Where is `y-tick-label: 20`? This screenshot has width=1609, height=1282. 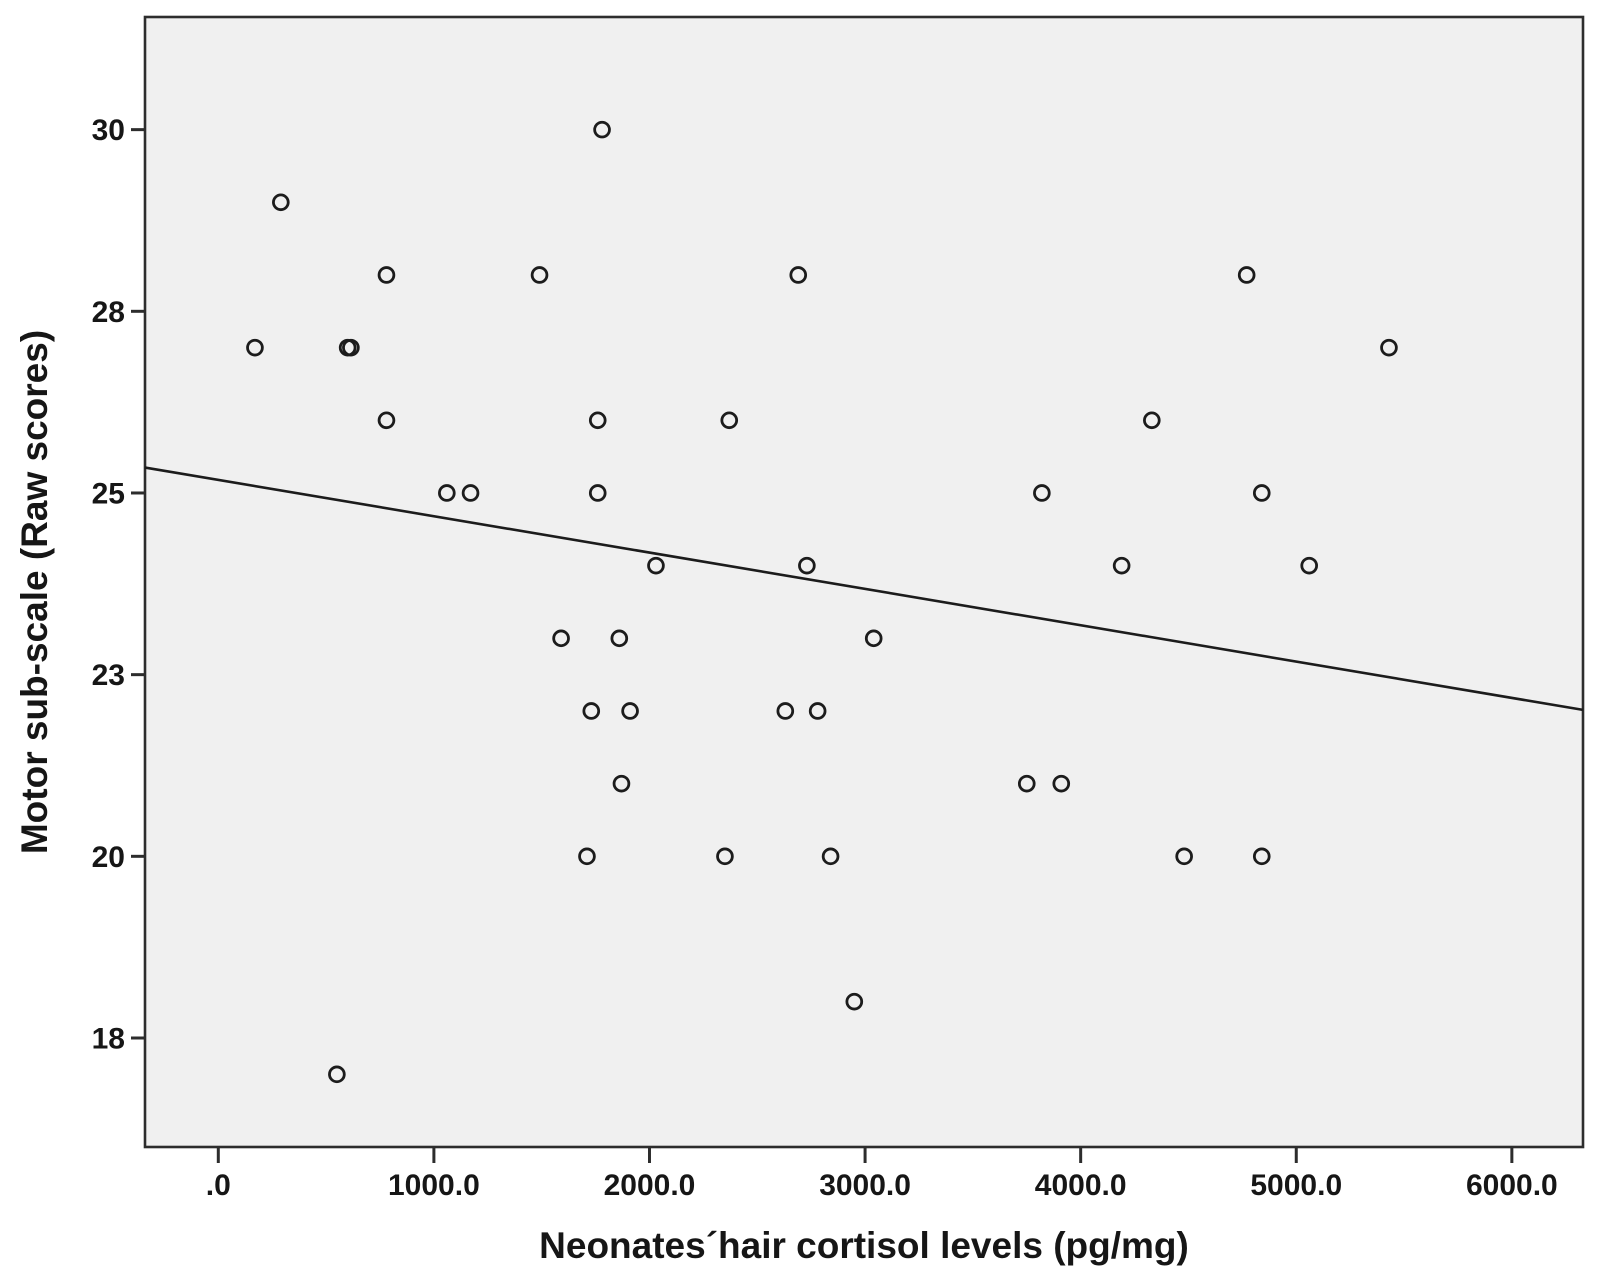 y-tick-label: 20 is located at coordinates (108, 857).